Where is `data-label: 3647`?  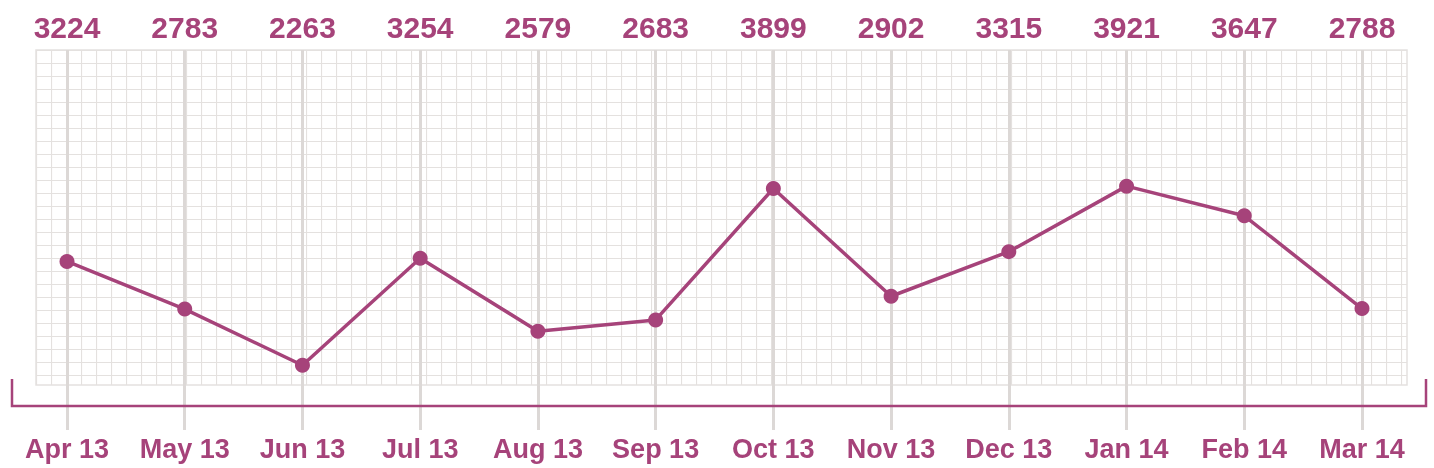 data-label: 3647 is located at coordinates (1244, 27).